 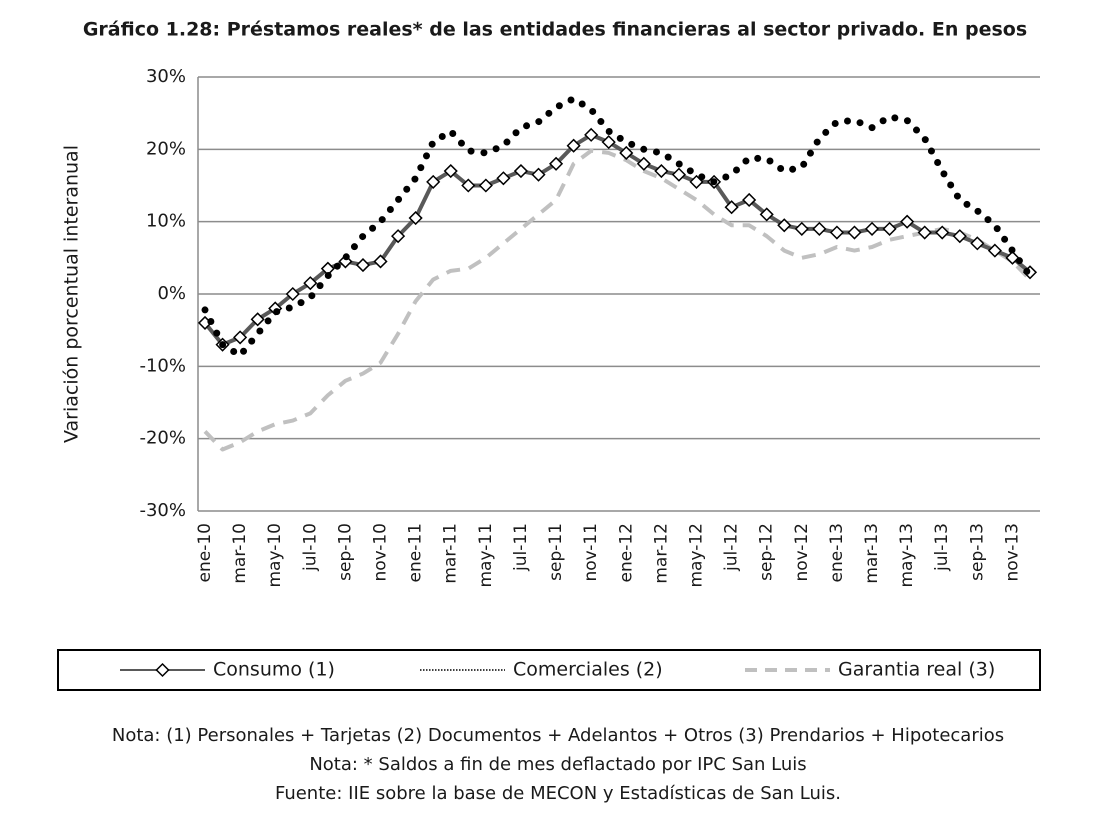 I want to click on x-tick-label: sep-13, so click(x=977, y=552).